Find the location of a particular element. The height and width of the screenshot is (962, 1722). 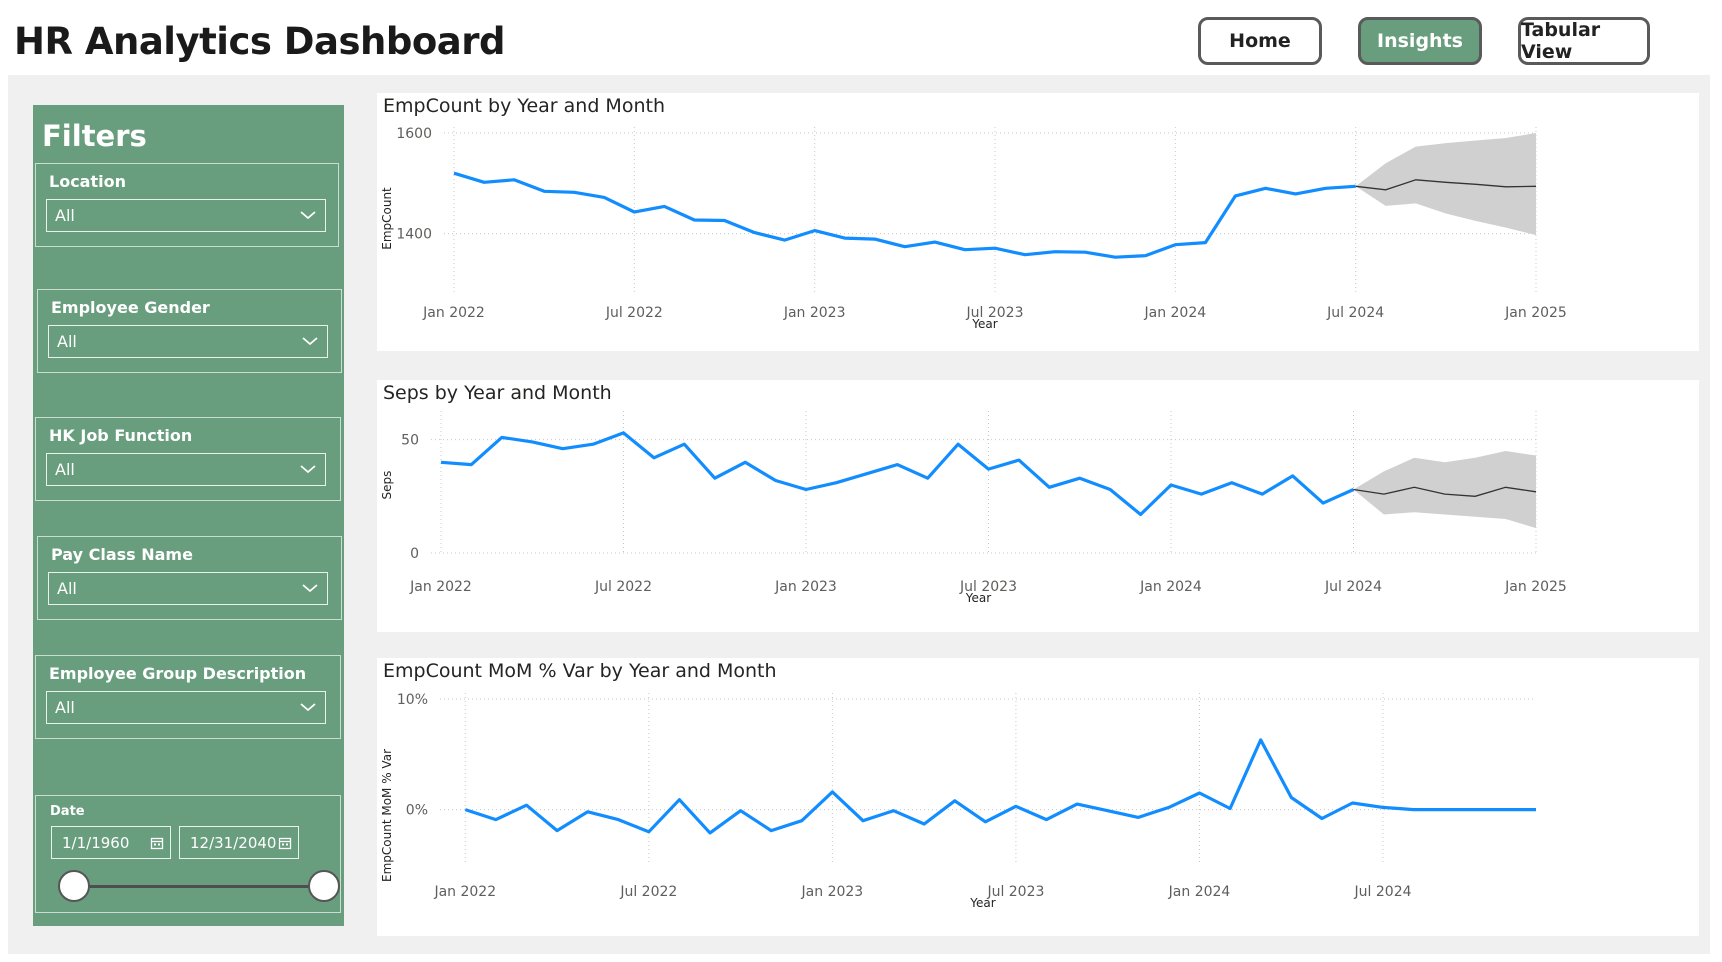

date-range-track is located at coordinates (199, 886).